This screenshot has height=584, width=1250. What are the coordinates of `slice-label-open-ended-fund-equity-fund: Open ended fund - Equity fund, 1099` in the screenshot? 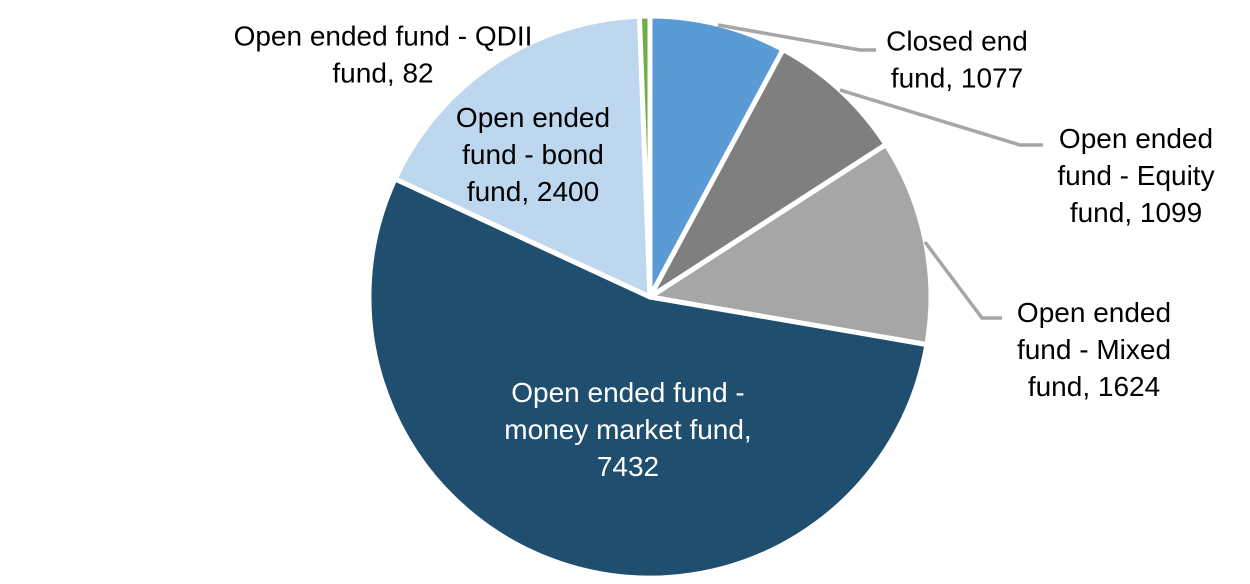 It's located at (1135, 175).